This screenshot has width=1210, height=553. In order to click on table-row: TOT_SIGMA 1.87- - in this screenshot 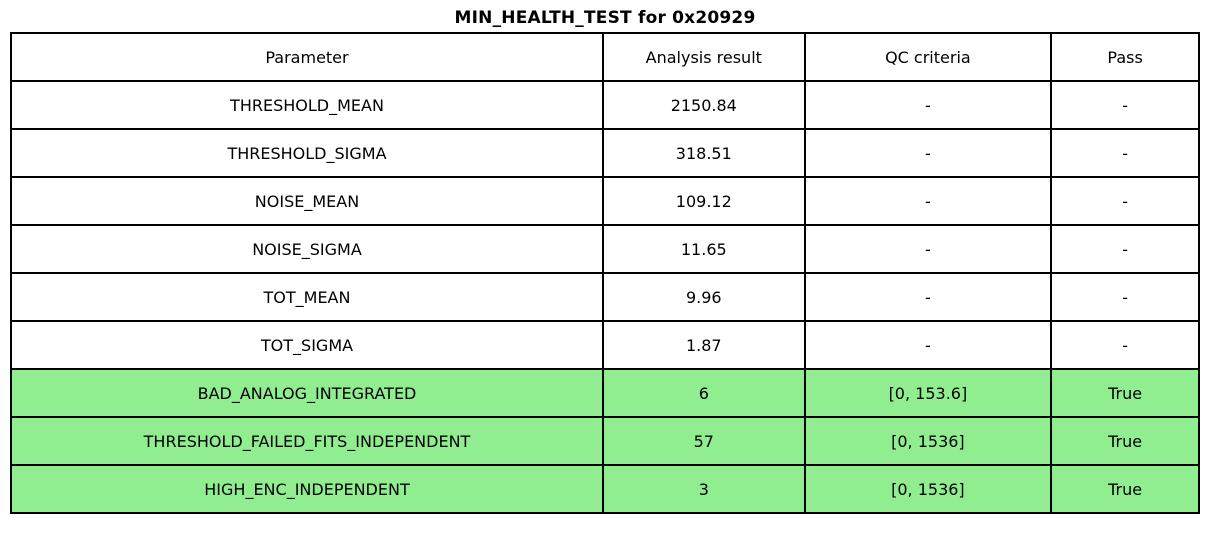, I will do `click(605, 345)`.